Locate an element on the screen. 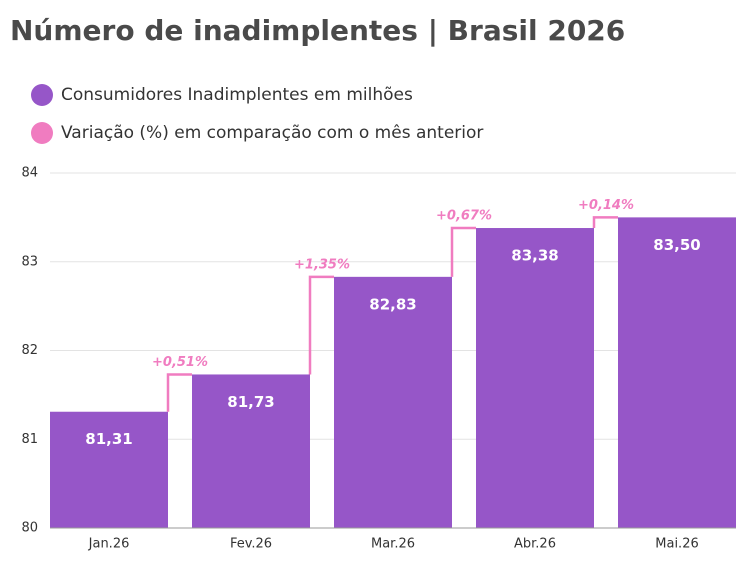 The image size is (750, 563). x-tick-label: Jan.26 is located at coordinates (109, 544).